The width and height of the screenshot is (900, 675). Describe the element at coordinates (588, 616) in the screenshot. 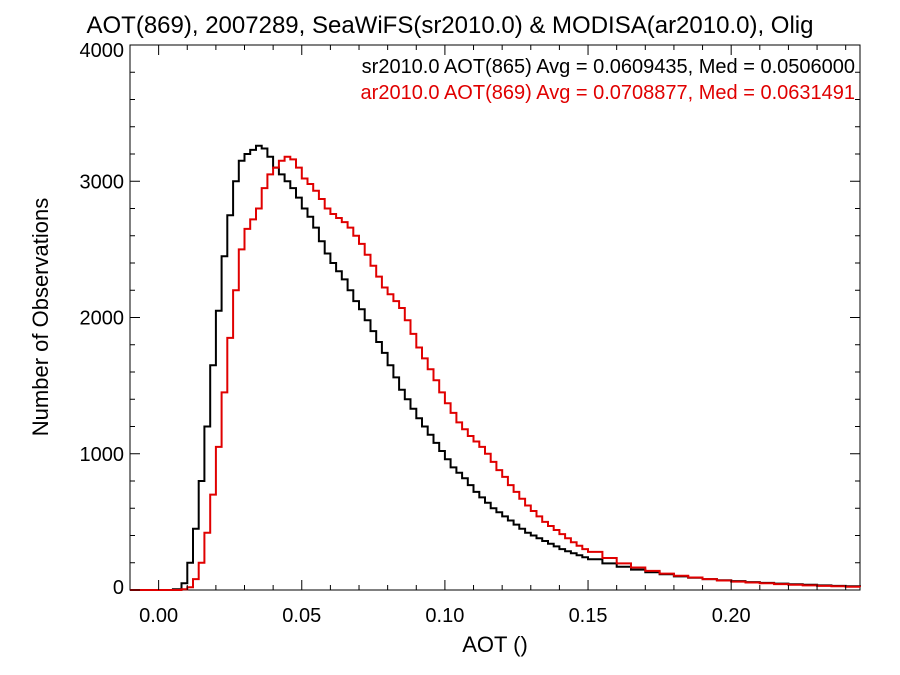

I see `x-tick-label: 0.15` at that location.